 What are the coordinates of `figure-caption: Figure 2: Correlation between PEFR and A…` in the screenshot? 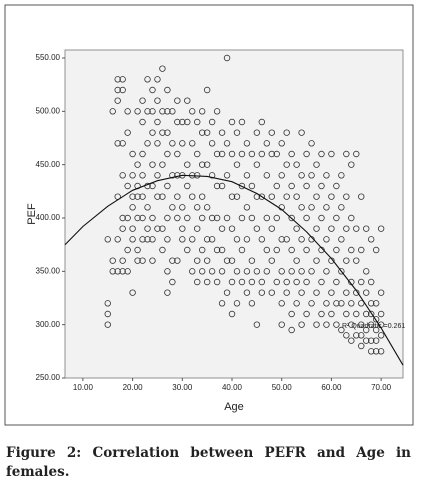 It's located at (208, 462).